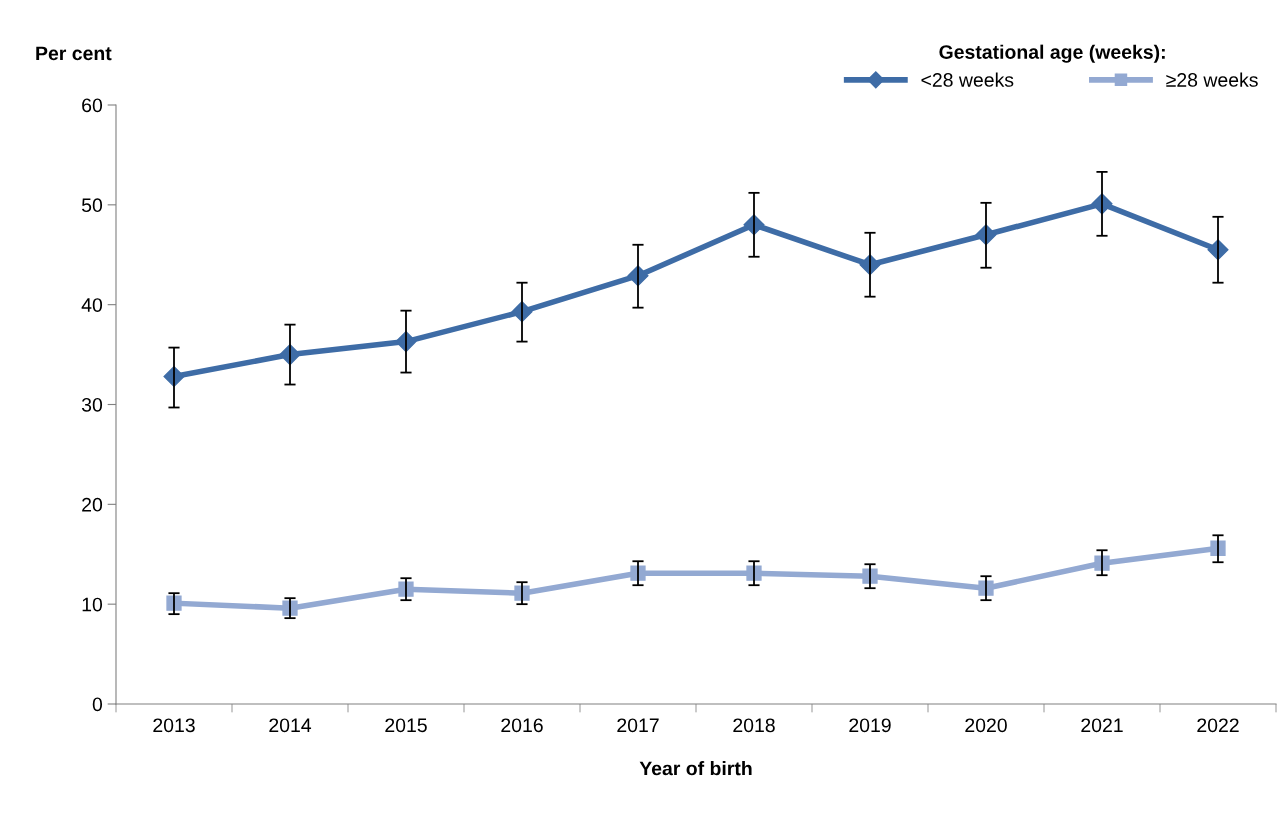 This screenshot has height=821, width=1280. Describe the element at coordinates (1212, 79) in the screenshot. I see `legend-label: ≥28 weeks` at that location.